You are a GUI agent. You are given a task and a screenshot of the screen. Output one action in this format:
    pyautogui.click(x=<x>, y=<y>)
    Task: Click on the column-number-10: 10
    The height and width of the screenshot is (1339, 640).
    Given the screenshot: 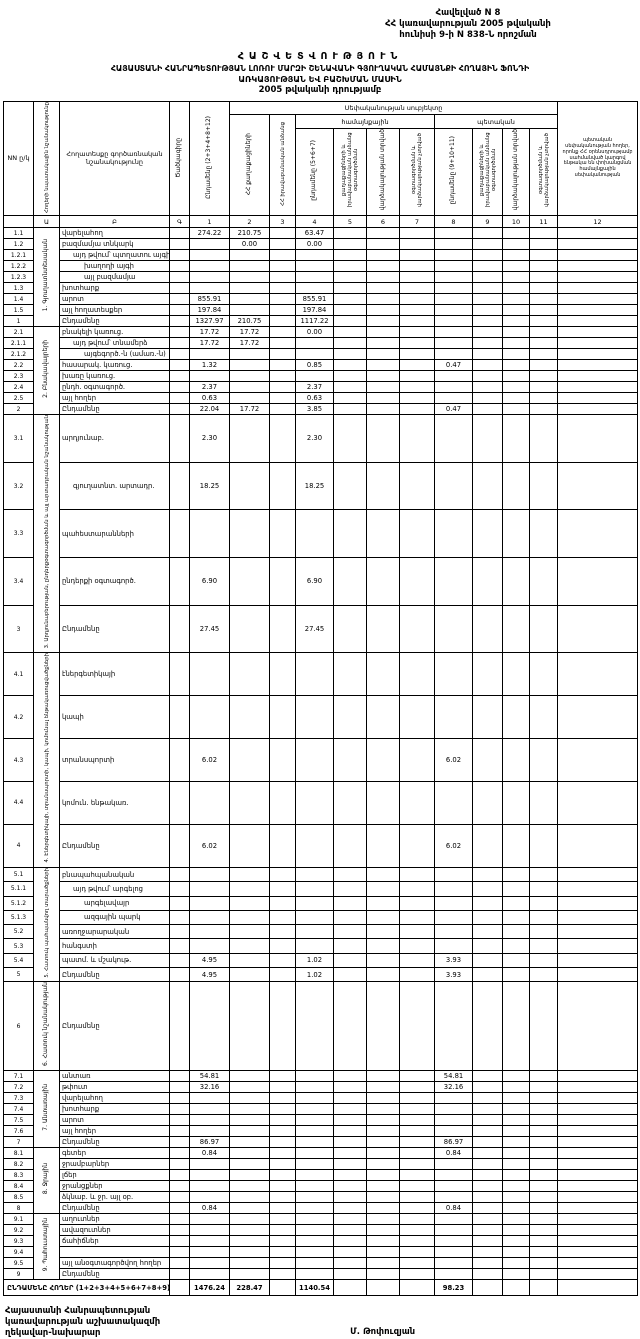 What is the action you would take?
    pyautogui.click(x=516, y=222)
    